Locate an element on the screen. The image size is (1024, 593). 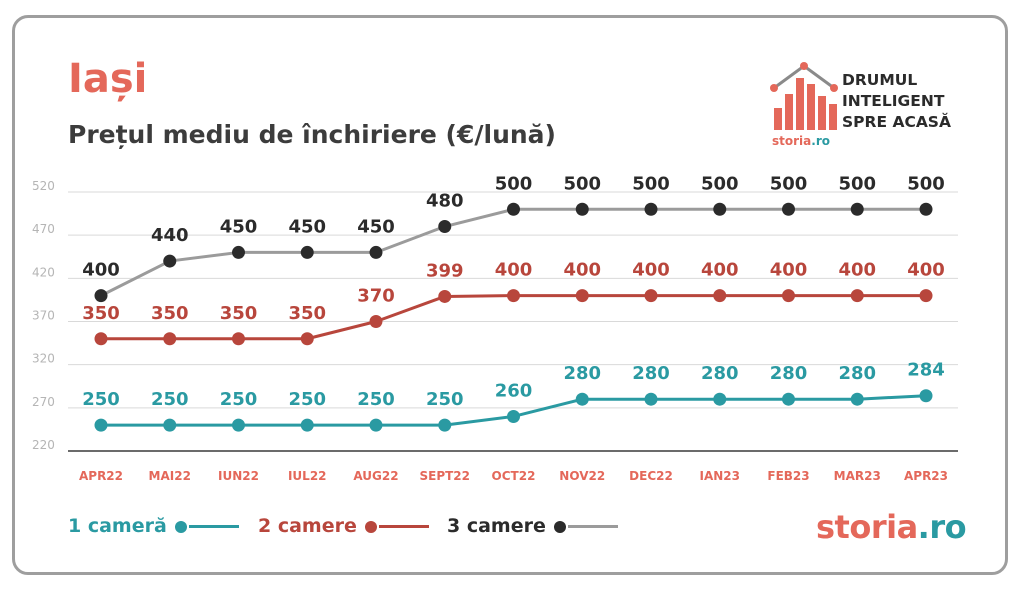
y-tick-label: 370 is located at coordinates (43, 316).